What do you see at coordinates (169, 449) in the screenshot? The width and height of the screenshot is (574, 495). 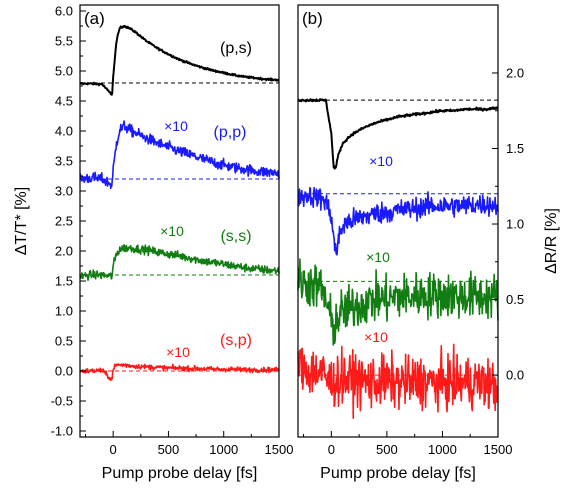 I see `x-tick-label-a: 500` at bounding box center [169, 449].